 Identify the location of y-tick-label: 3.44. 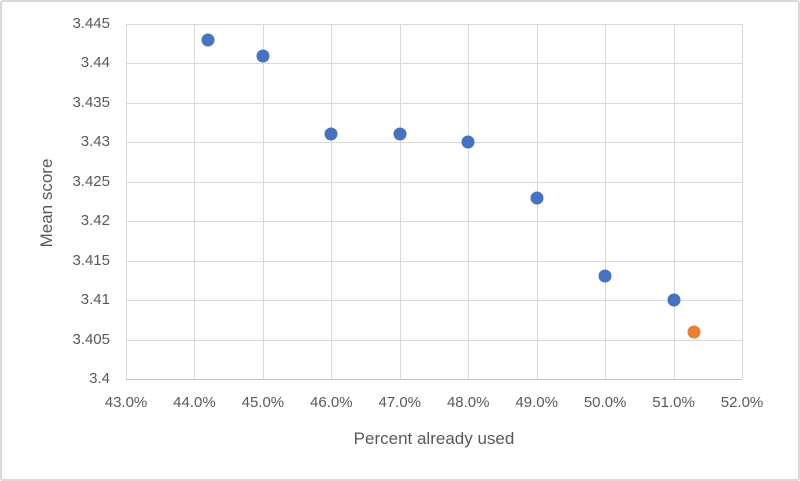
(95, 63).